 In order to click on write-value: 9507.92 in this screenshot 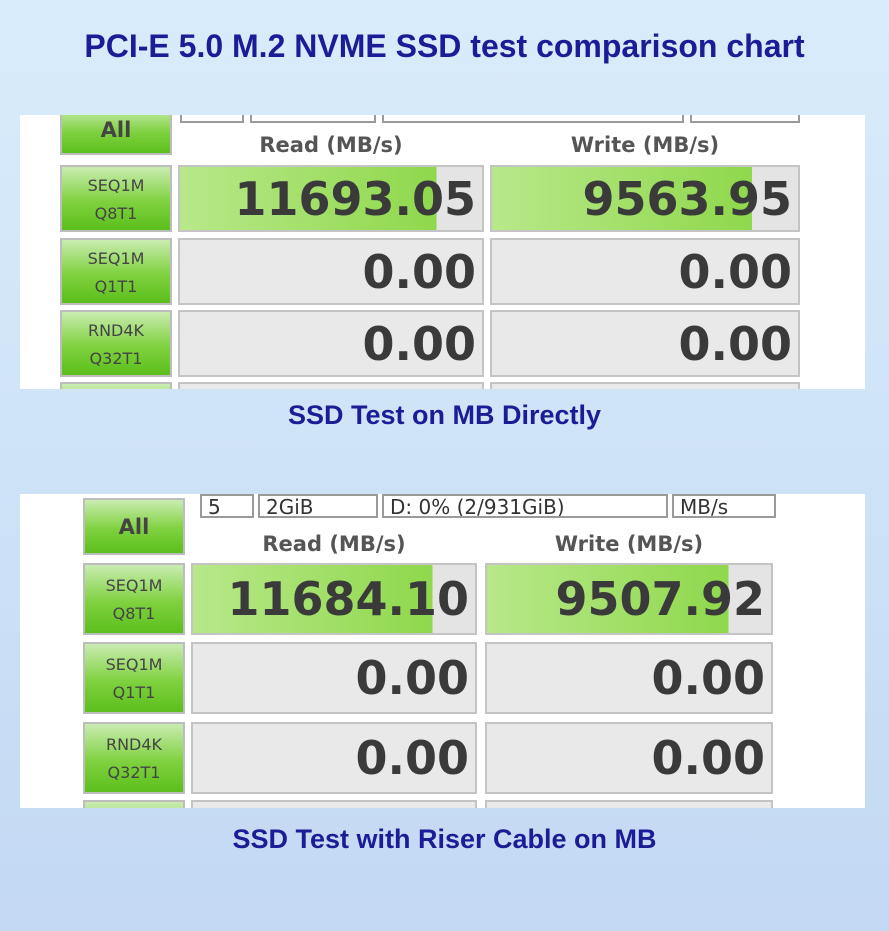, I will do `click(629, 599)`.